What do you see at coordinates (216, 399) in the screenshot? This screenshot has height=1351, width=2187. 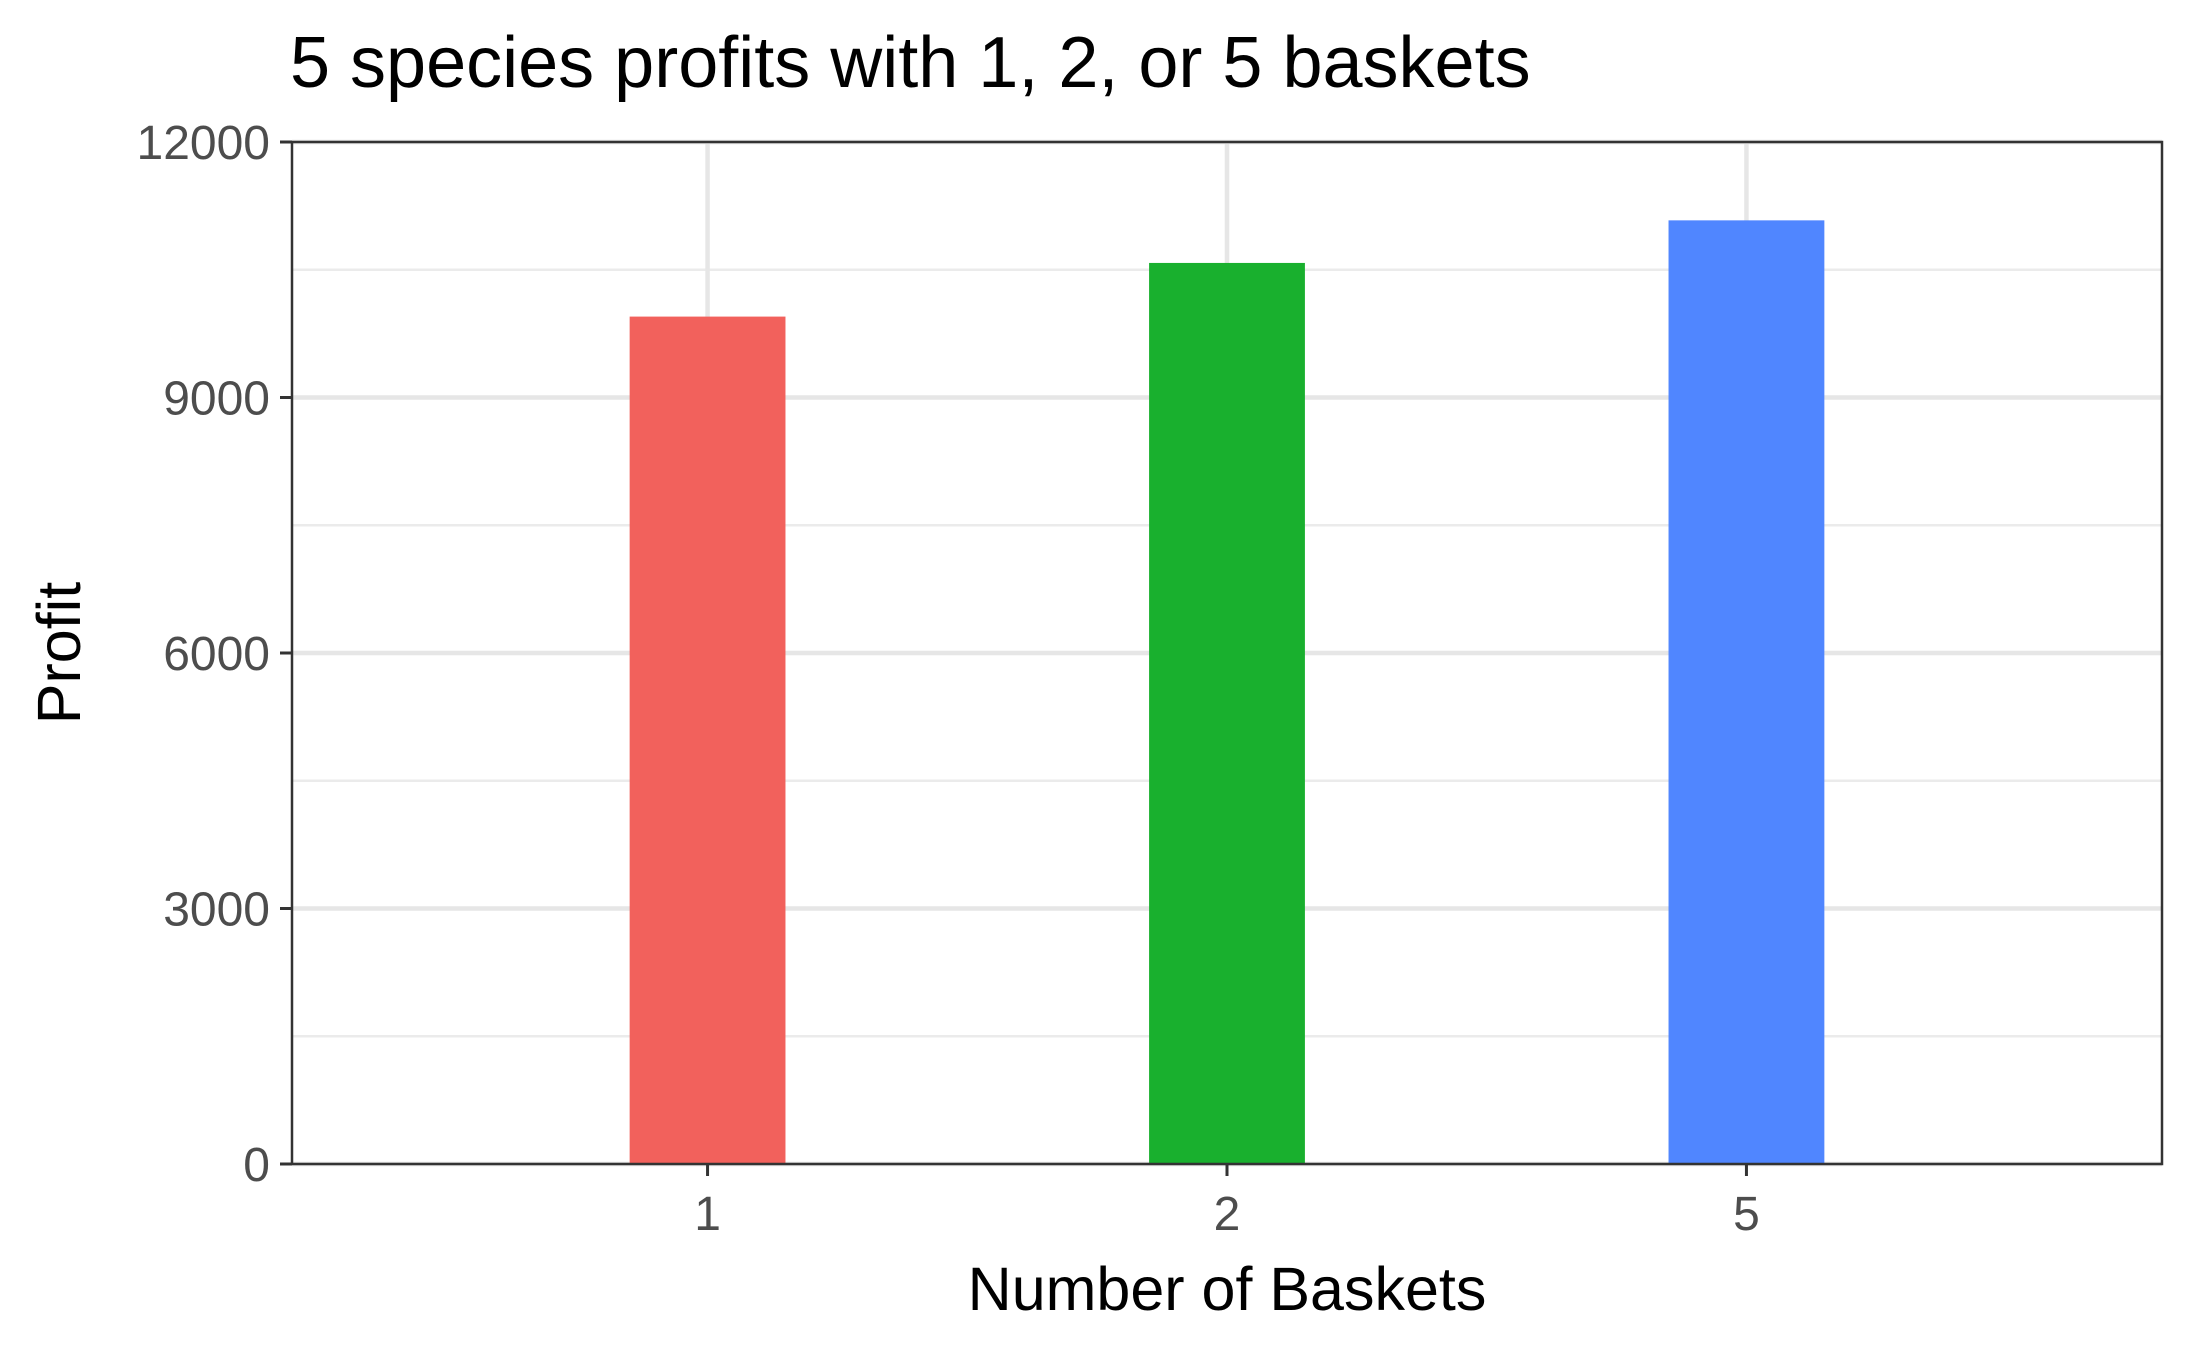 I see `y-tick-label: 9000` at bounding box center [216, 399].